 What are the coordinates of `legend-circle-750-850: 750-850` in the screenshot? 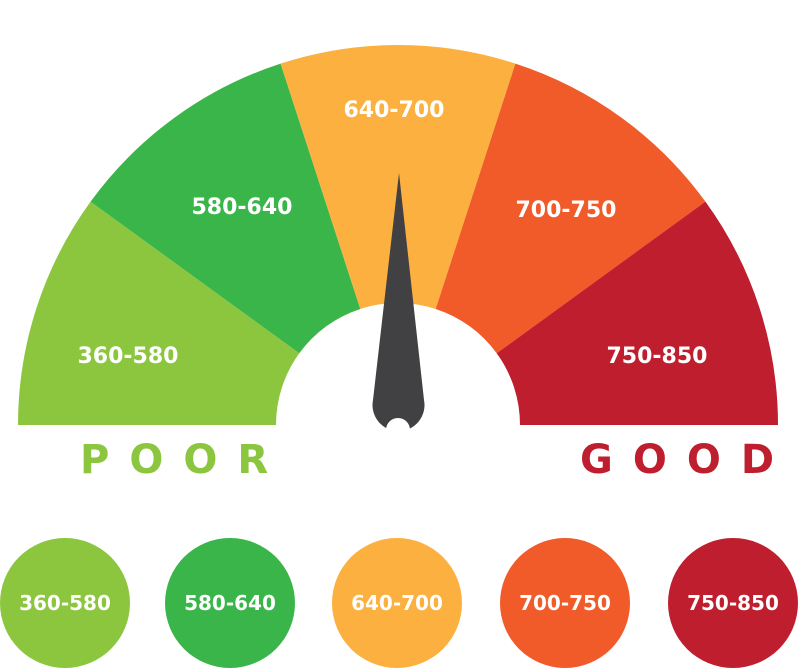 It's located at (733, 603).